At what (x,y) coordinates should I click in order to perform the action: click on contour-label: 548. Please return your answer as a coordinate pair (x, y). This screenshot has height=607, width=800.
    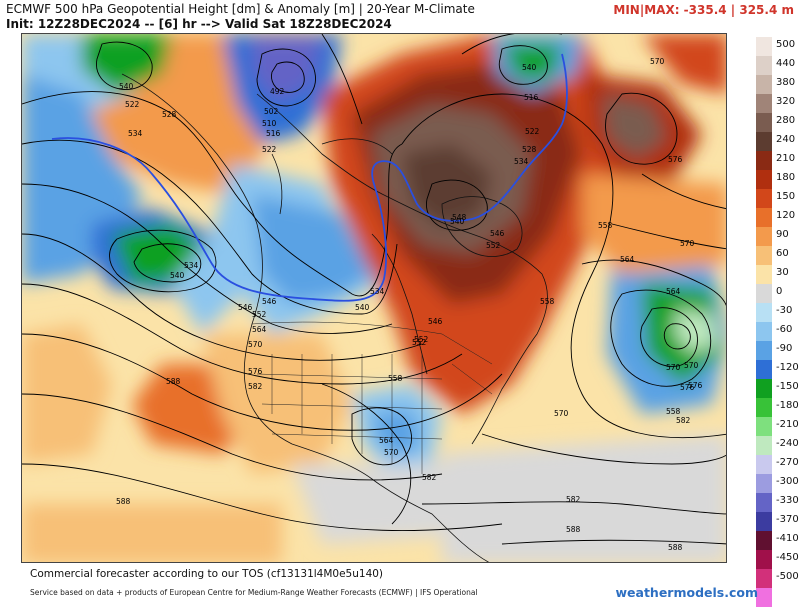
    Looking at the image, I should click on (459, 217).